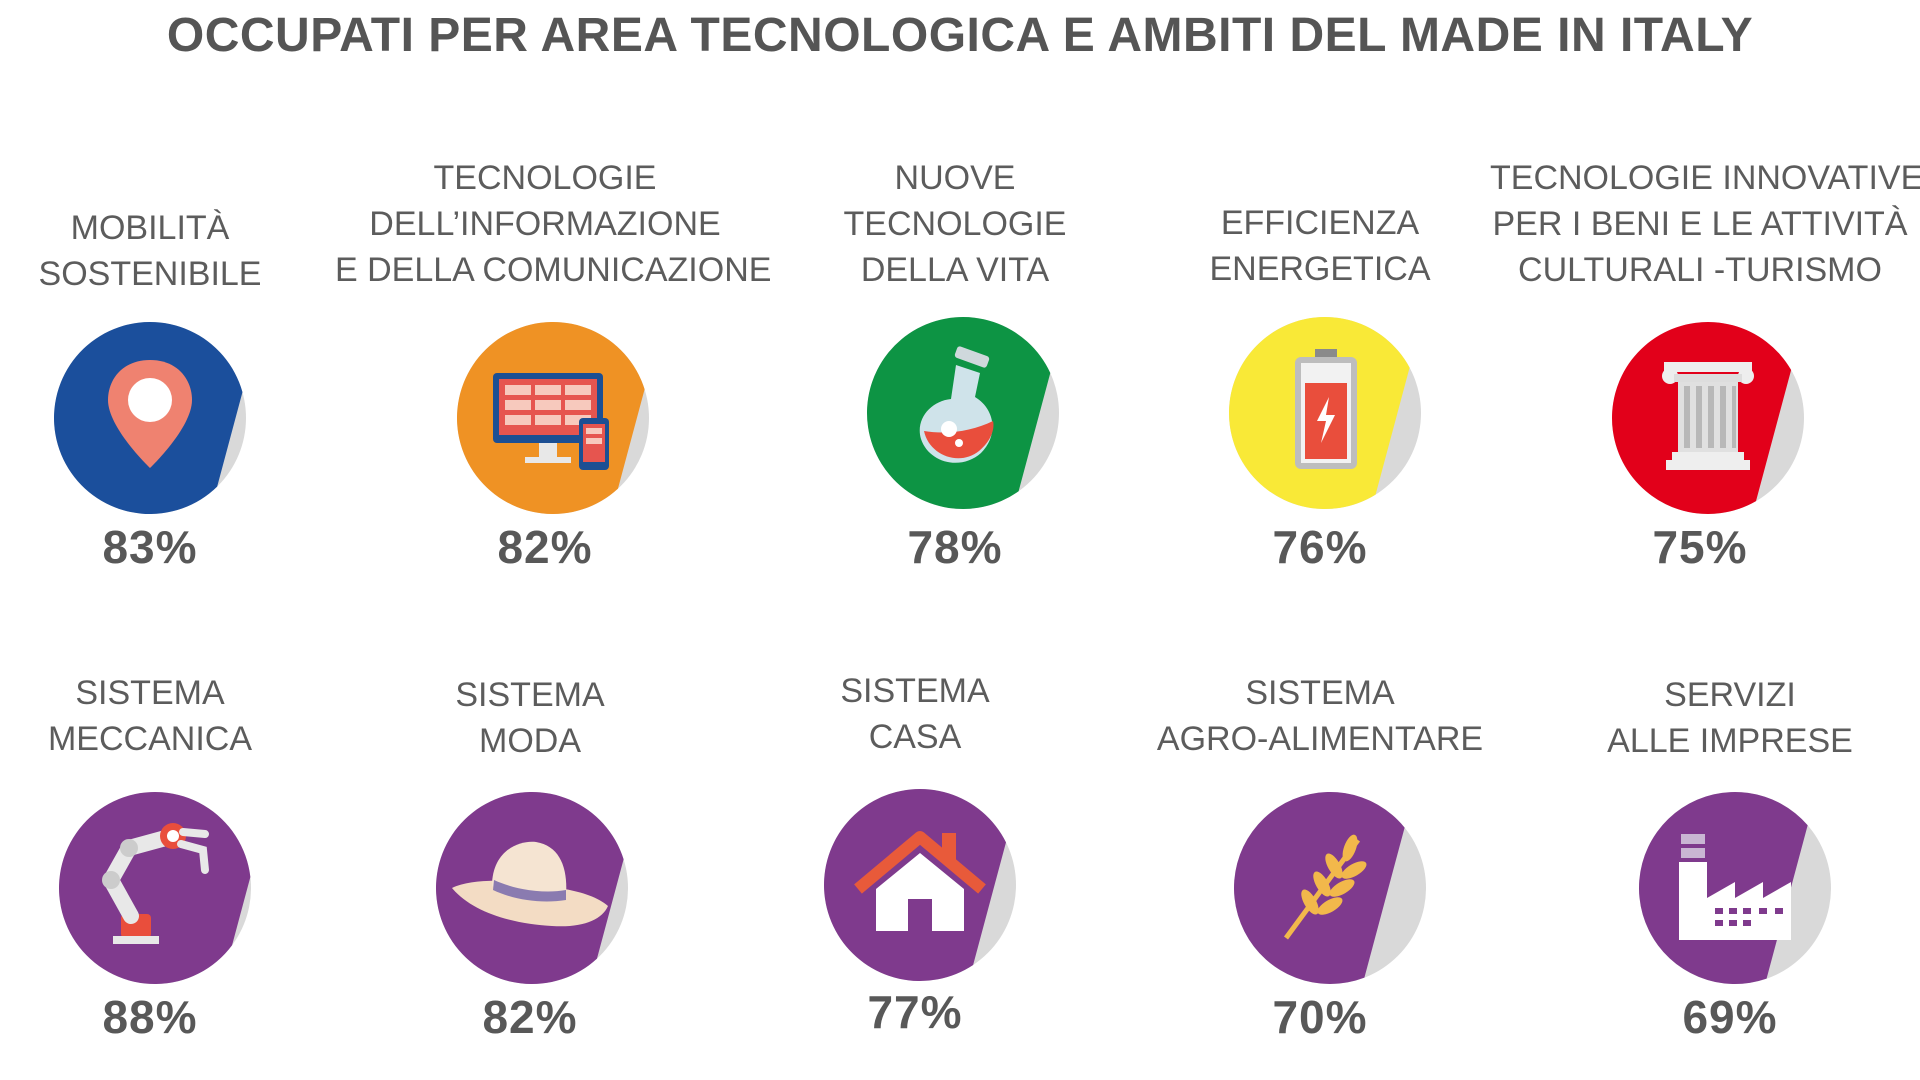 The width and height of the screenshot is (1920, 1080). I want to click on item-label: SISTEMA MODA, so click(530, 718).